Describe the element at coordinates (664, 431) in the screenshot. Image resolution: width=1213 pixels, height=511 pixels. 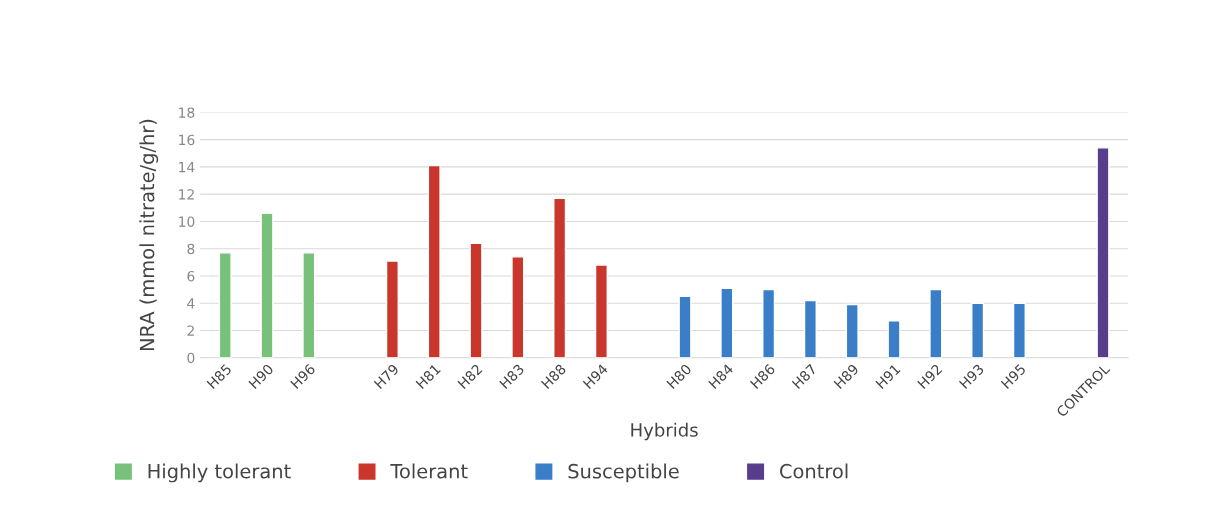
I see `x-axis-title: Hybrids` at that location.